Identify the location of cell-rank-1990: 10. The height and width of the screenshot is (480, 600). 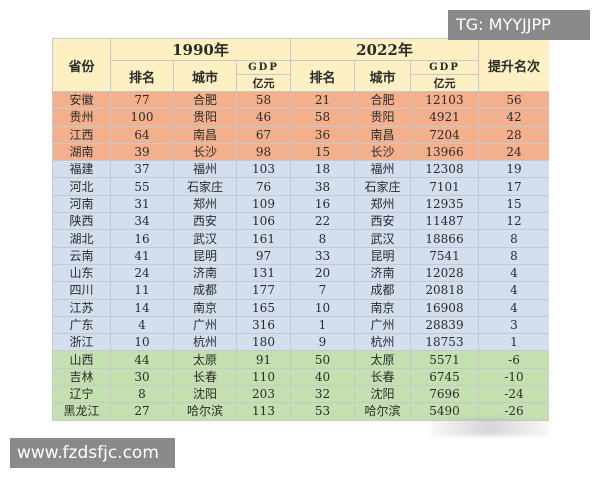
(142, 342).